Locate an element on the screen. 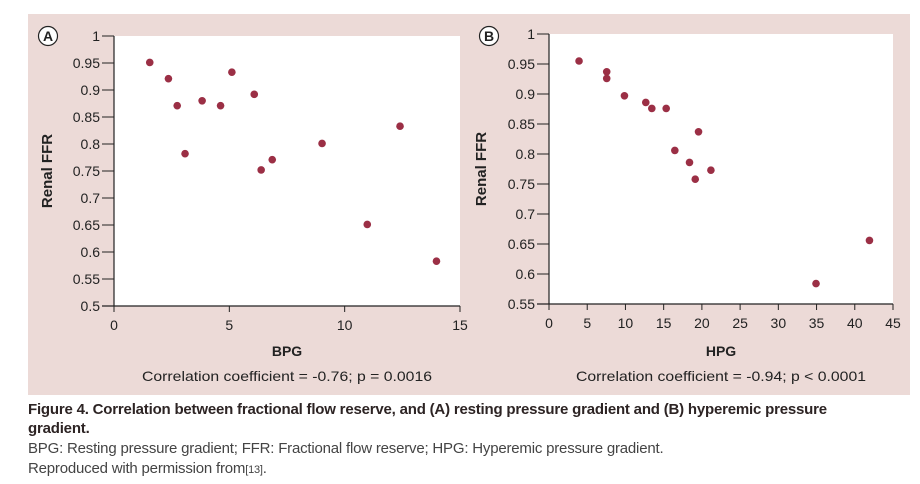  reference-link: [13] is located at coordinates (254, 470).